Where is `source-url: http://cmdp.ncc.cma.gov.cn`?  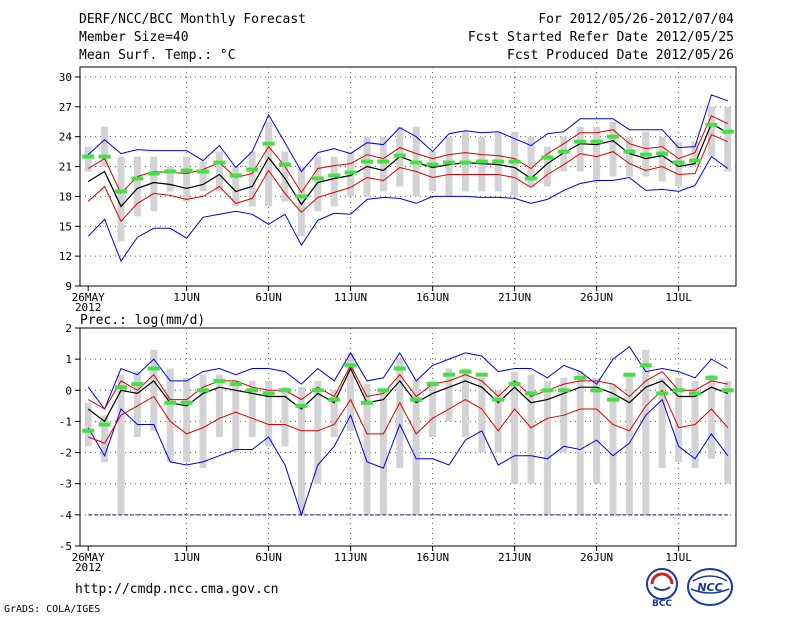
source-url: http://cmdp.ncc.cma.gov.cn is located at coordinates (177, 589).